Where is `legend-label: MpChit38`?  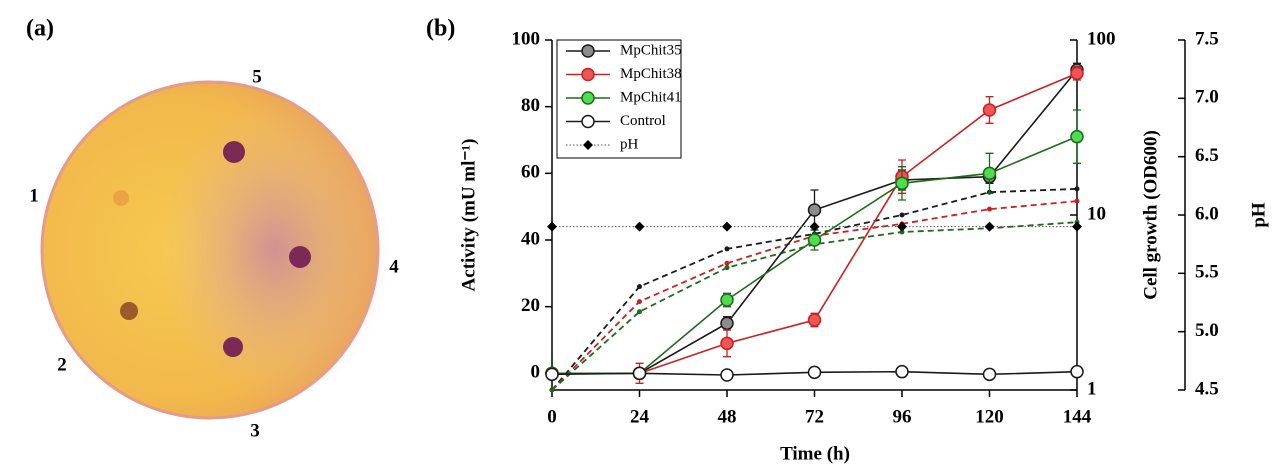 legend-label: MpChit38 is located at coordinates (651, 74).